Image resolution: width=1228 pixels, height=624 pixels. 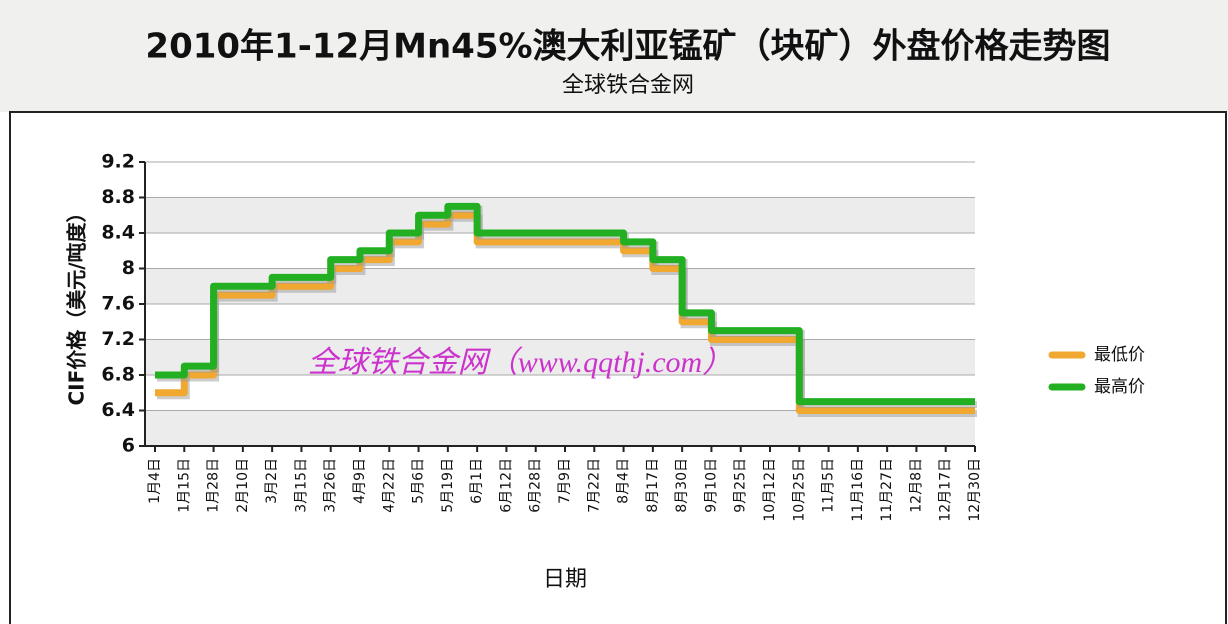 I want to click on x-tick-label: 11月5日, so click(x=829, y=485).